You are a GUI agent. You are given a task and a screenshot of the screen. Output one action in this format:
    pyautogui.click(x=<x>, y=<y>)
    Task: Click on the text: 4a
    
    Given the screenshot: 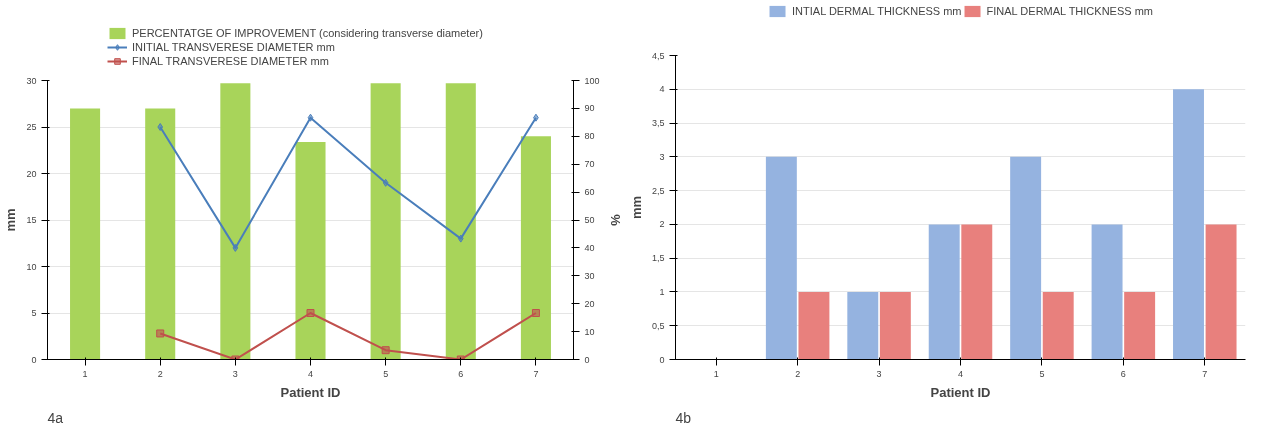 What is the action you would take?
    pyautogui.click(x=55, y=417)
    